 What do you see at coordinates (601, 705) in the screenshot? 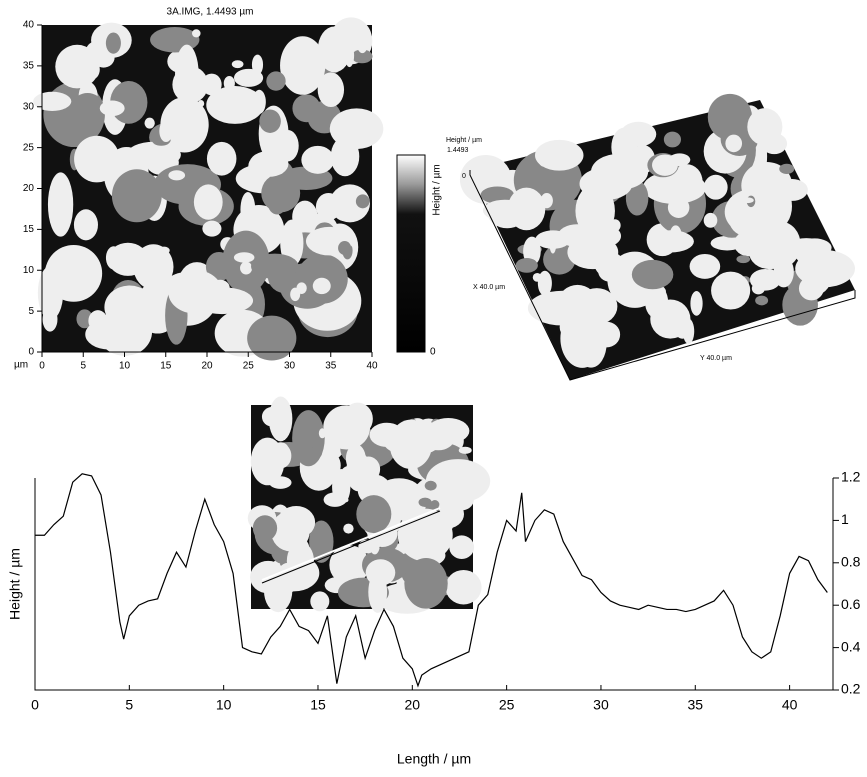
I see `x-tick-label: 30` at bounding box center [601, 705].